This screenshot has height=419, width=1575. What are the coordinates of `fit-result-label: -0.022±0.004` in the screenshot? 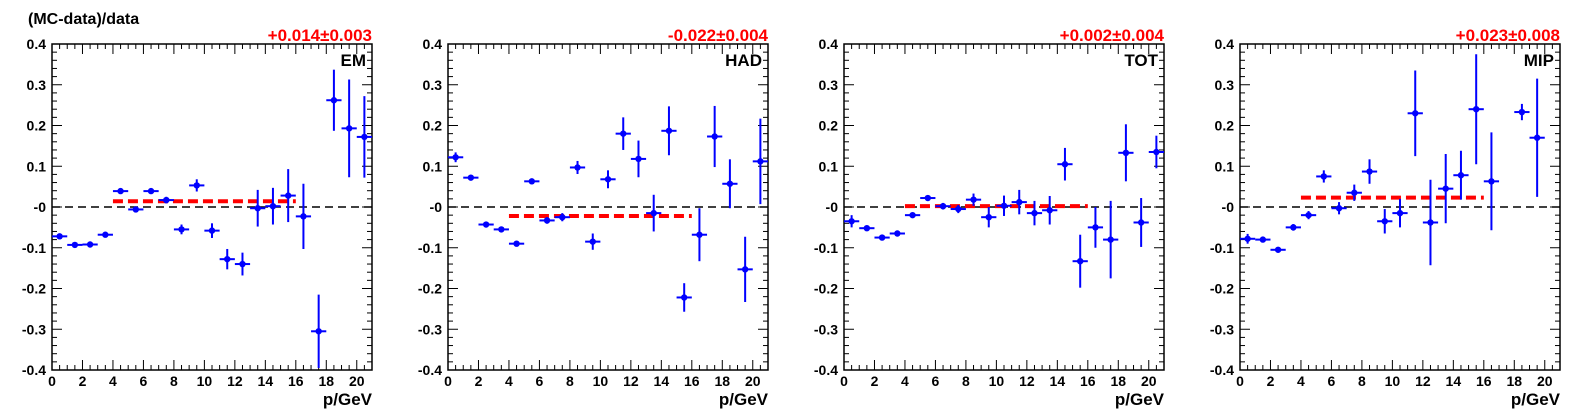 It's located at (718, 35).